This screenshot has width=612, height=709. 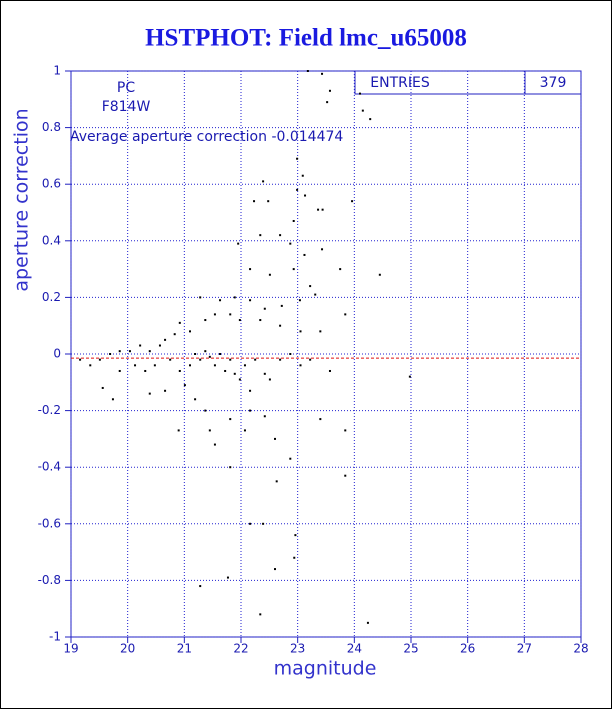 I want to click on chart-title: HSTPHOT: Field lmc_u65008, so click(x=306, y=38).